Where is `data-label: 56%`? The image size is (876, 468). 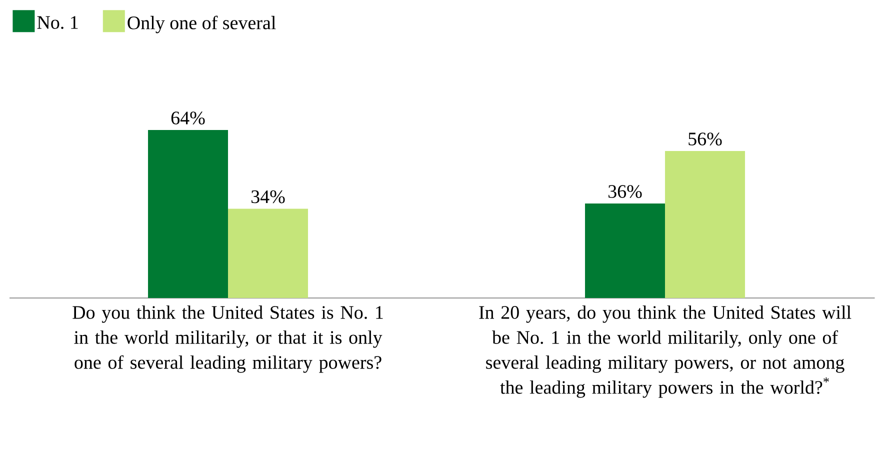 data-label: 56% is located at coordinates (705, 139).